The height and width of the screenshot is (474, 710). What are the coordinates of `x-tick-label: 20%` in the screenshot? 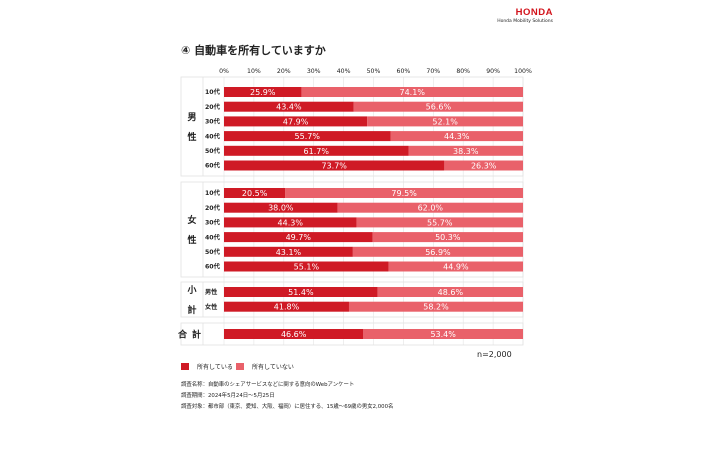 It's located at (284, 71).